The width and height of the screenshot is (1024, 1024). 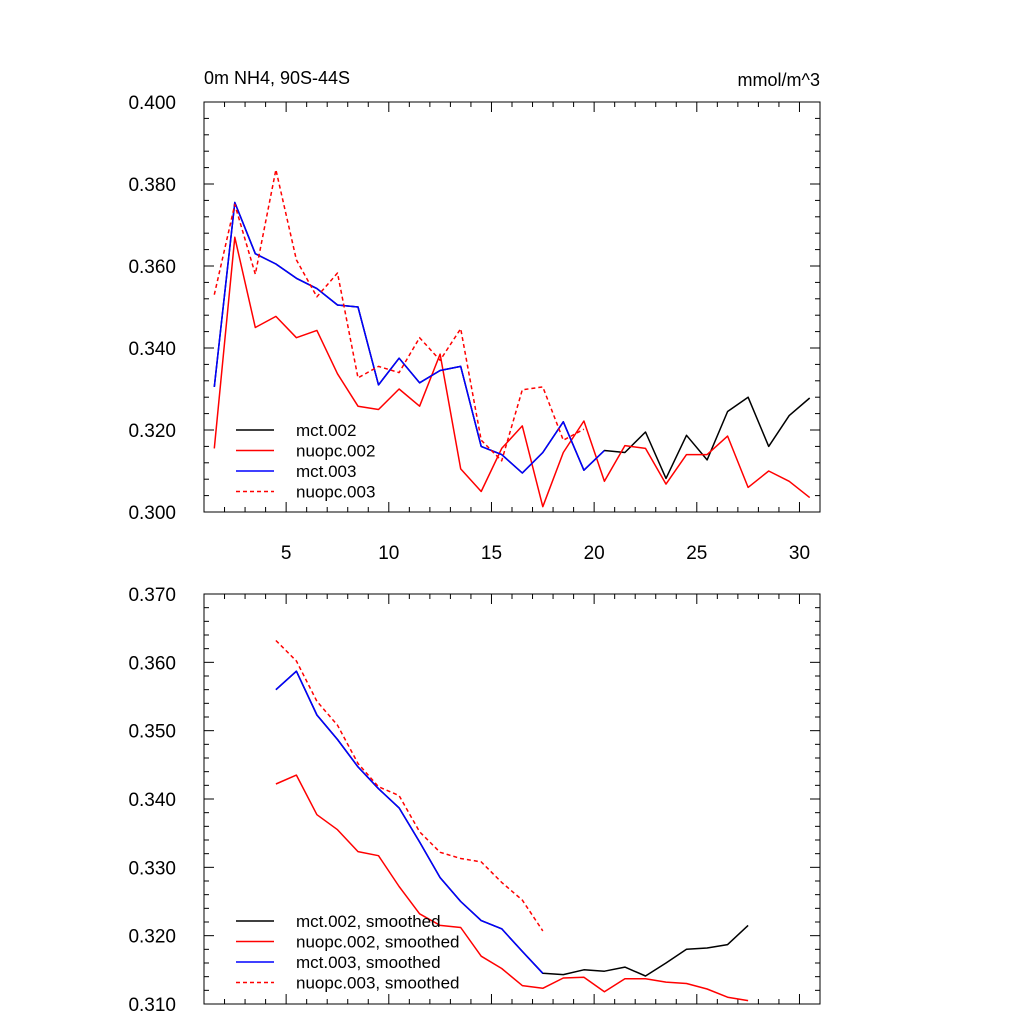 I want to click on y-tick-label: 0.400, so click(x=152, y=103).